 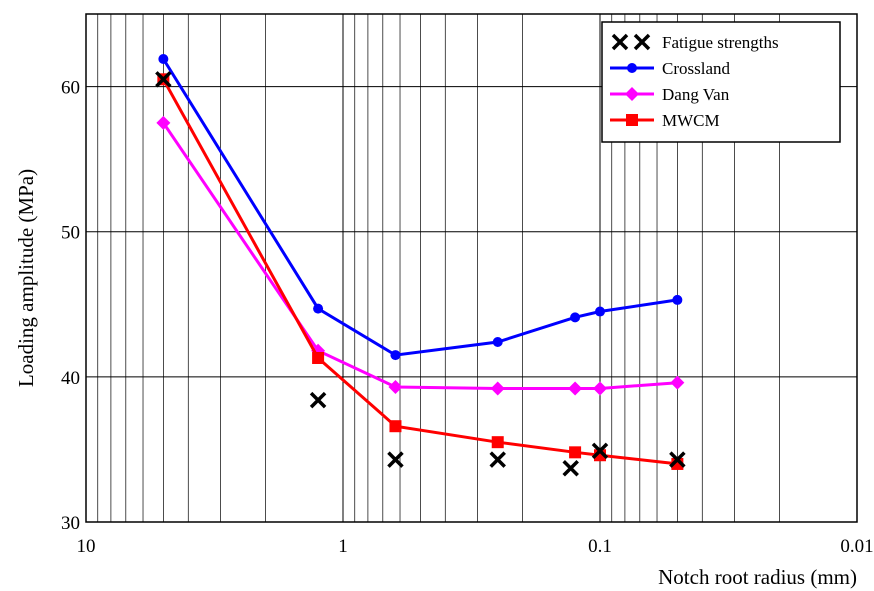 I want to click on y-tick-label: 40, so click(x=70, y=378).